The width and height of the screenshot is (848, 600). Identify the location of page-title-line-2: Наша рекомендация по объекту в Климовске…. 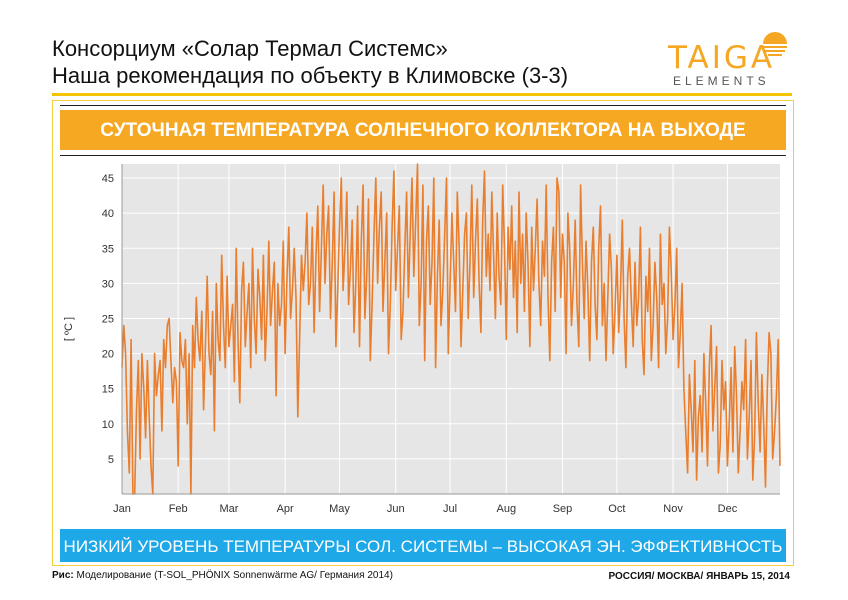
(310, 75).